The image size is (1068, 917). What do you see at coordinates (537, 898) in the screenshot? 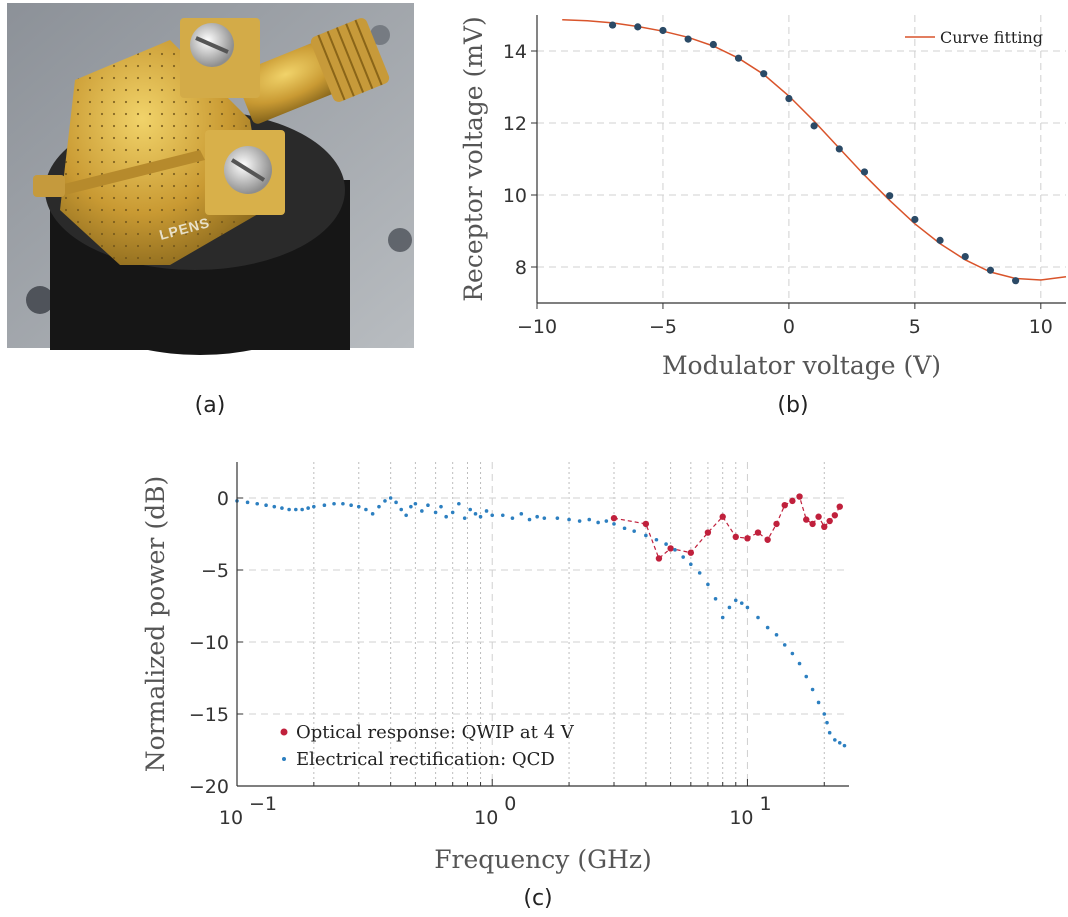
I see `panel-label-c: (c)` at bounding box center [537, 898].